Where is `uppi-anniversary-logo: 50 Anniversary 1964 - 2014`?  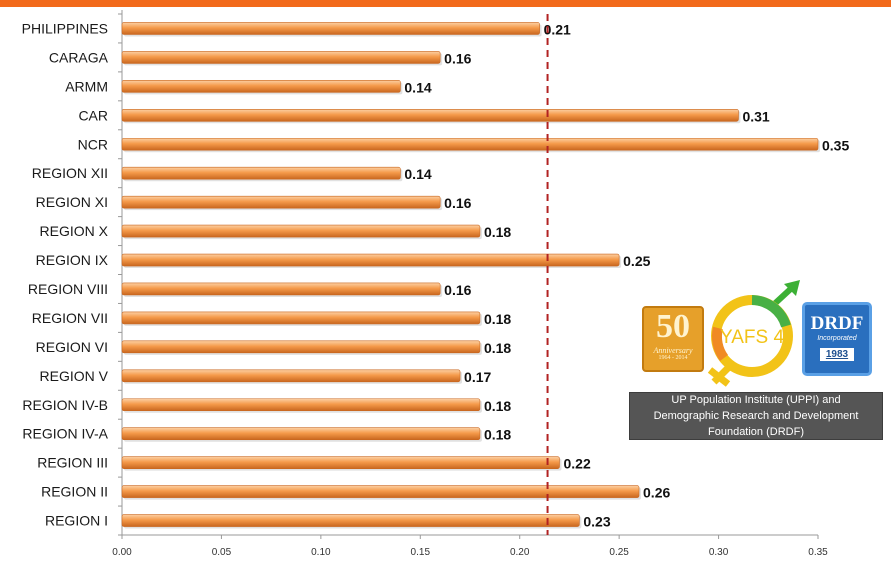
uppi-anniversary-logo: 50 Anniversary 1964 - 2014 is located at coordinates (673, 339).